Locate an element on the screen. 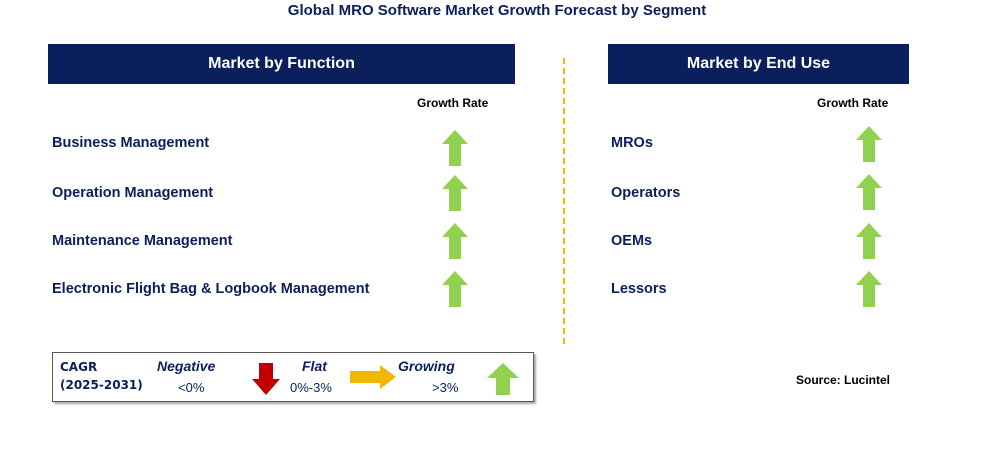 The height and width of the screenshot is (456, 994). panel-divider is located at coordinates (564, 201).